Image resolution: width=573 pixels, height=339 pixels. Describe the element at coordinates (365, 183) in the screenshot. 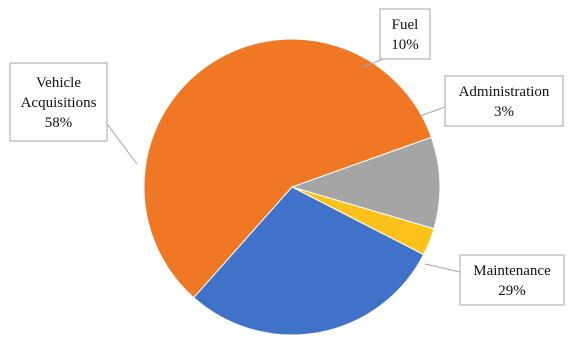

I see `pie-slice-fuel` at that location.